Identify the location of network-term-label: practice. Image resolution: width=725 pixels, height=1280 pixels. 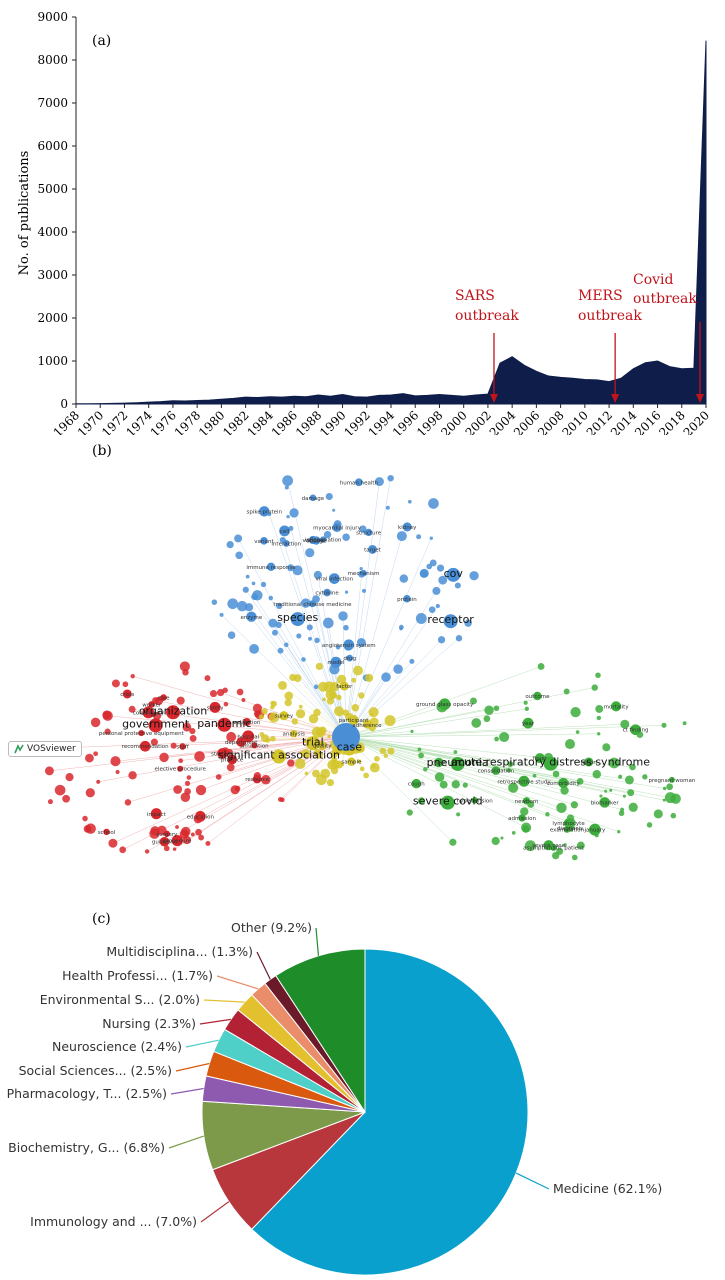
(232, 761).